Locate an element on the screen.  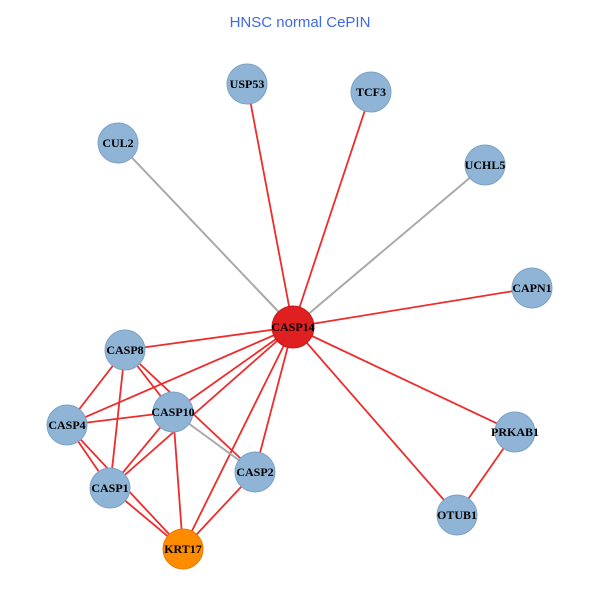
edge-CASP14-CAPN1 is located at coordinates (412, 307).